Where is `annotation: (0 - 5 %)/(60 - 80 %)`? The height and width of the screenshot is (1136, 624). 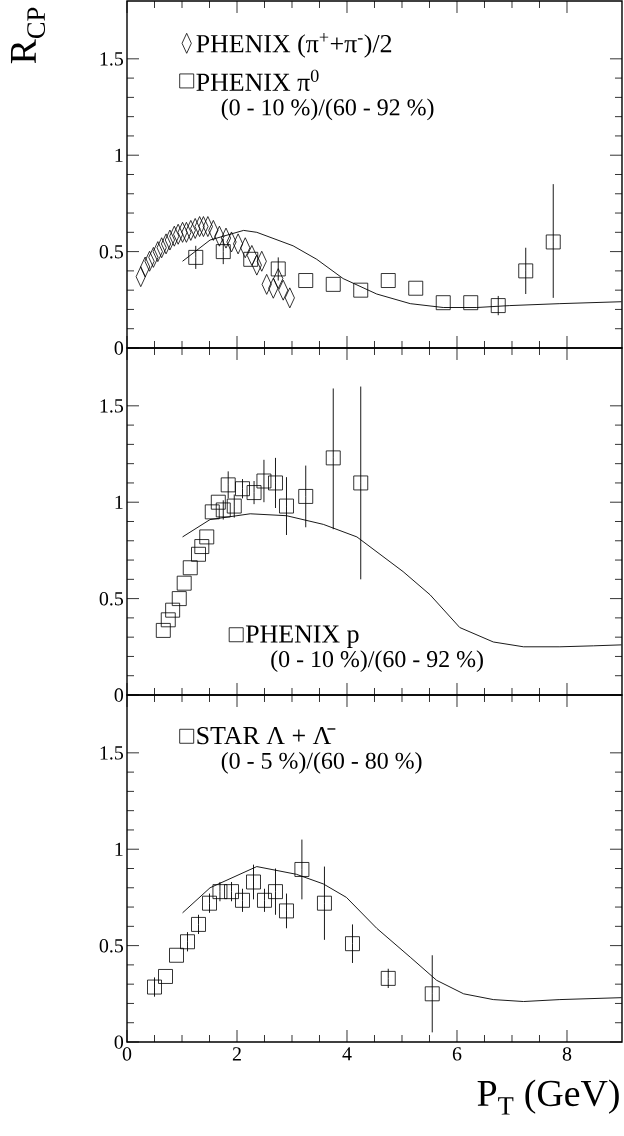 annotation: (0 - 5 %)/(60 - 80 %) is located at coordinates (321, 762).